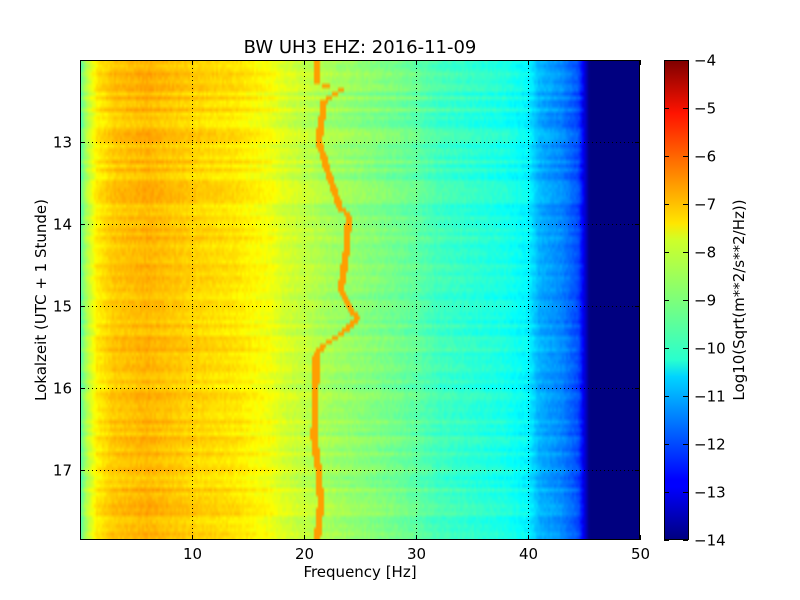  I want to click on colorbar-axis: −4 −5 −6 −7 −8 −9 −10 −11 −12 −13 −14, so click(695, 301).